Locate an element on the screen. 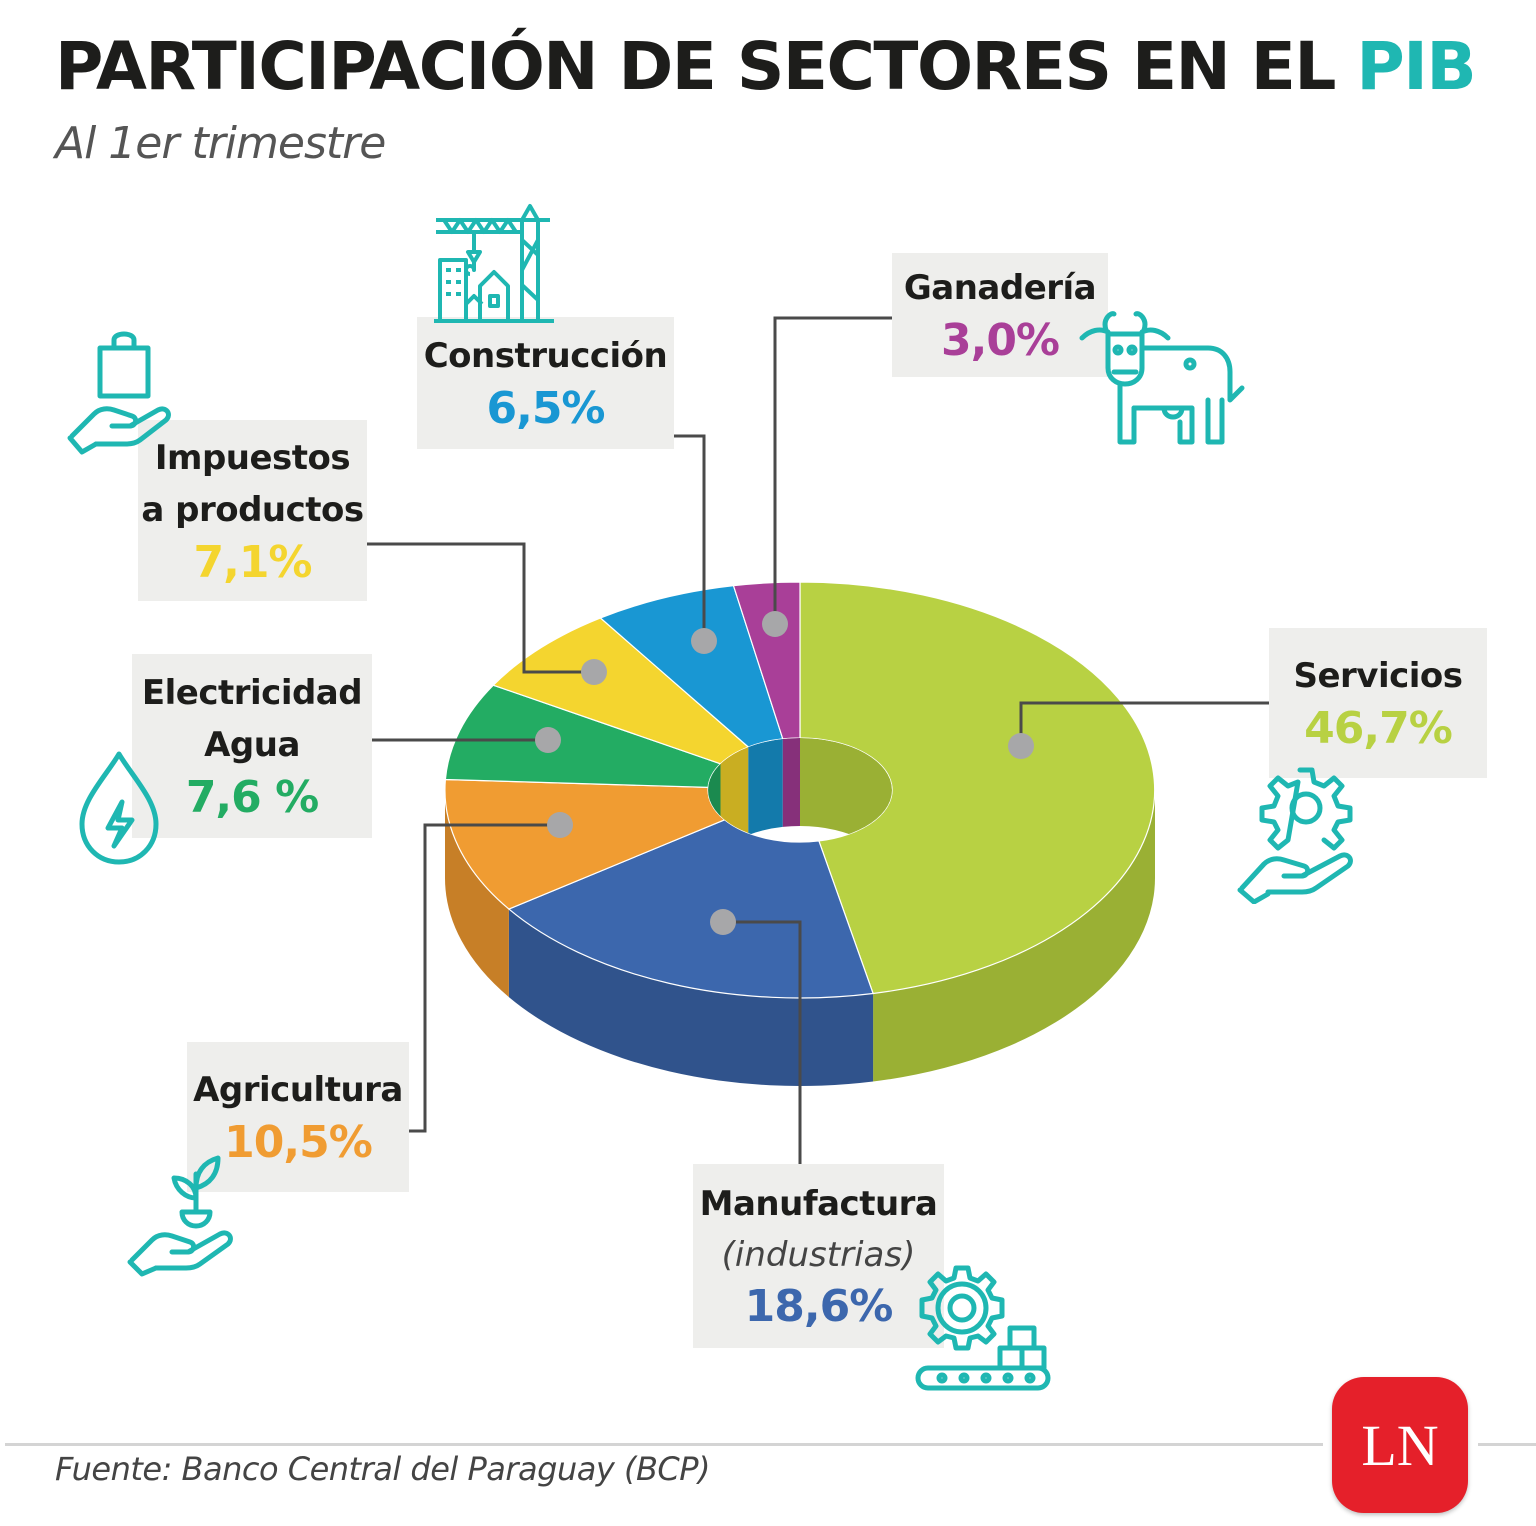 The height and width of the screenshot is (1526, 1536). factory-gear-conveyor-icon is located at coordinates (983, 1328).